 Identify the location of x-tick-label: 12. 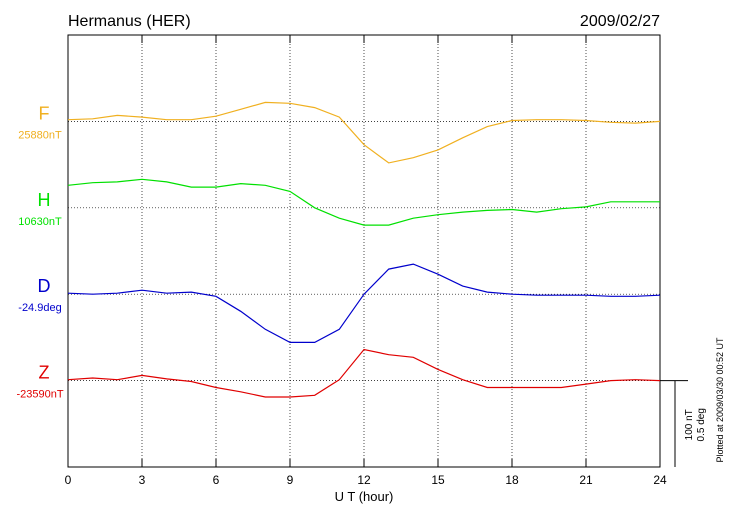
(364, 480).